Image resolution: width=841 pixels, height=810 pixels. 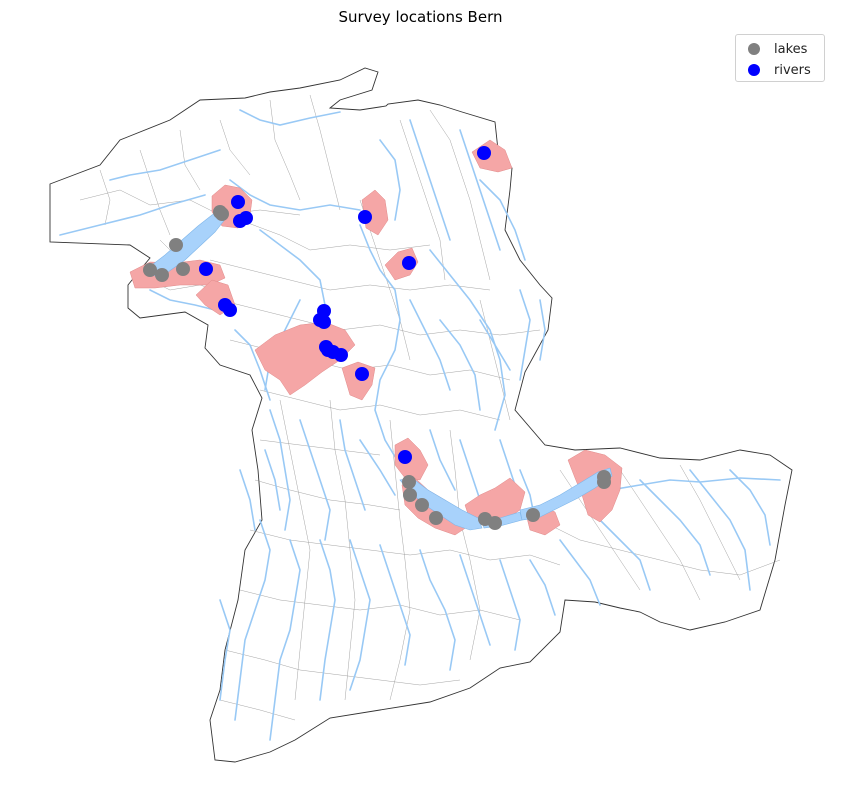 What do you see at coordinates (771, 49) in the screenshot?
I see `legend-item-lakes: lakes` at bounding box center [771, 49].